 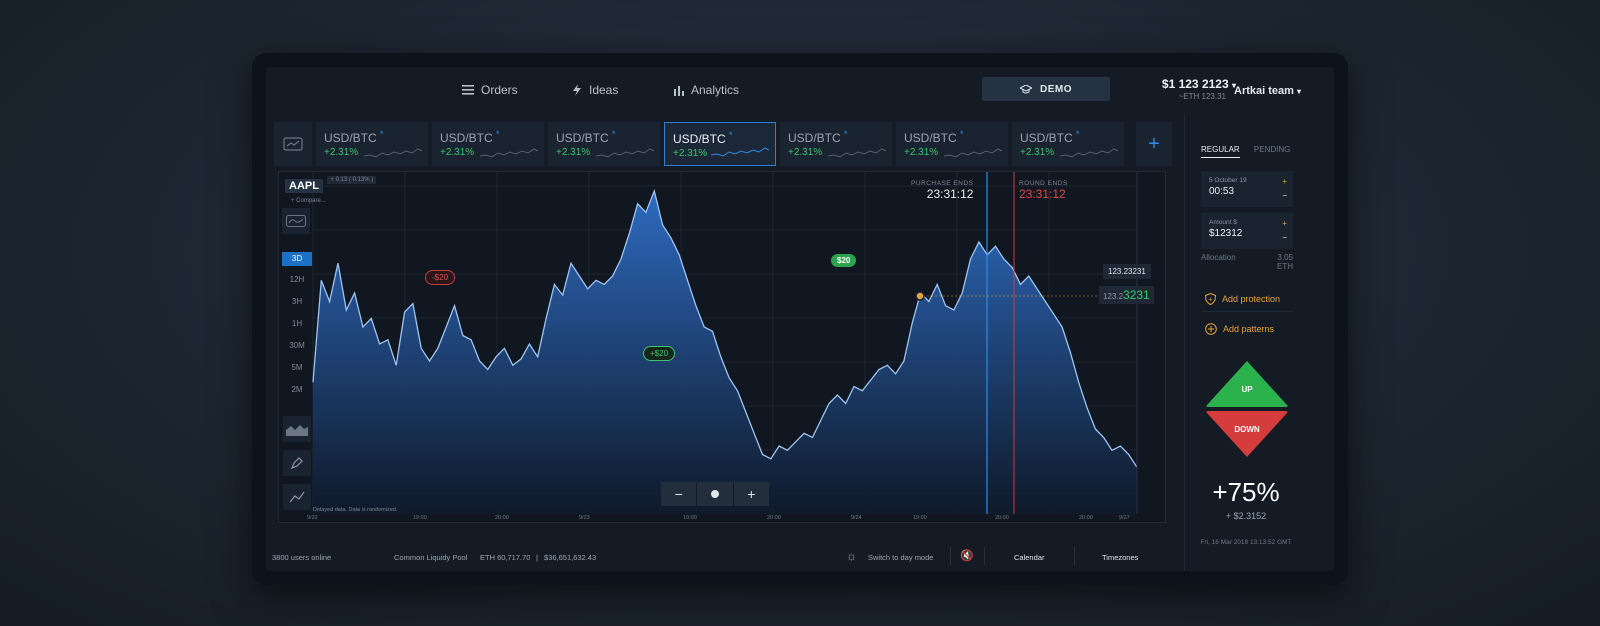 I want to click on down-button: DOWN, so click(x=1247, y=434).